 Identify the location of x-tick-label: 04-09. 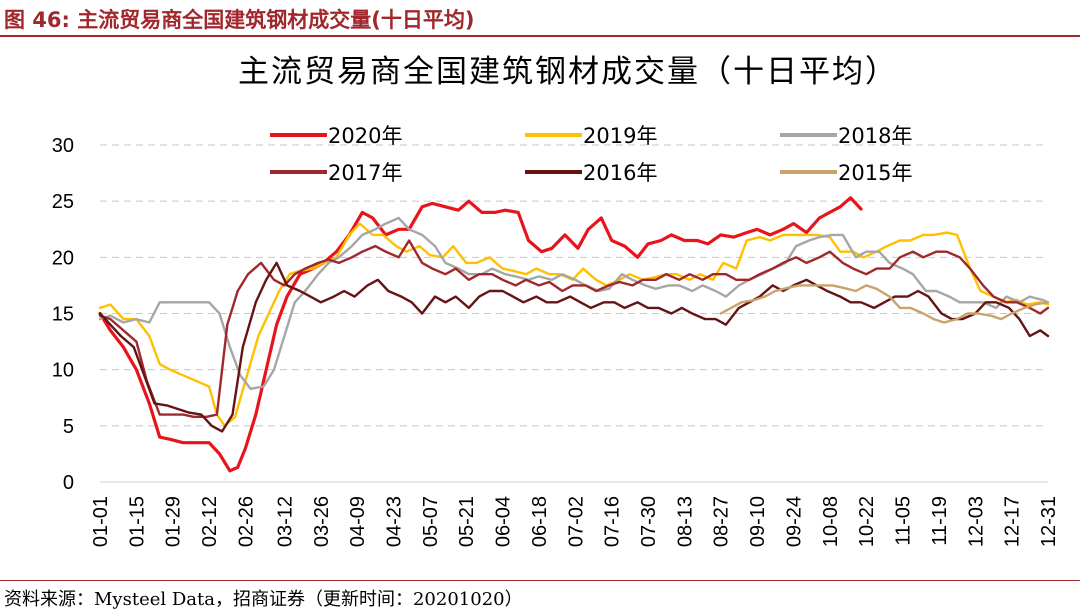
(358, 521).